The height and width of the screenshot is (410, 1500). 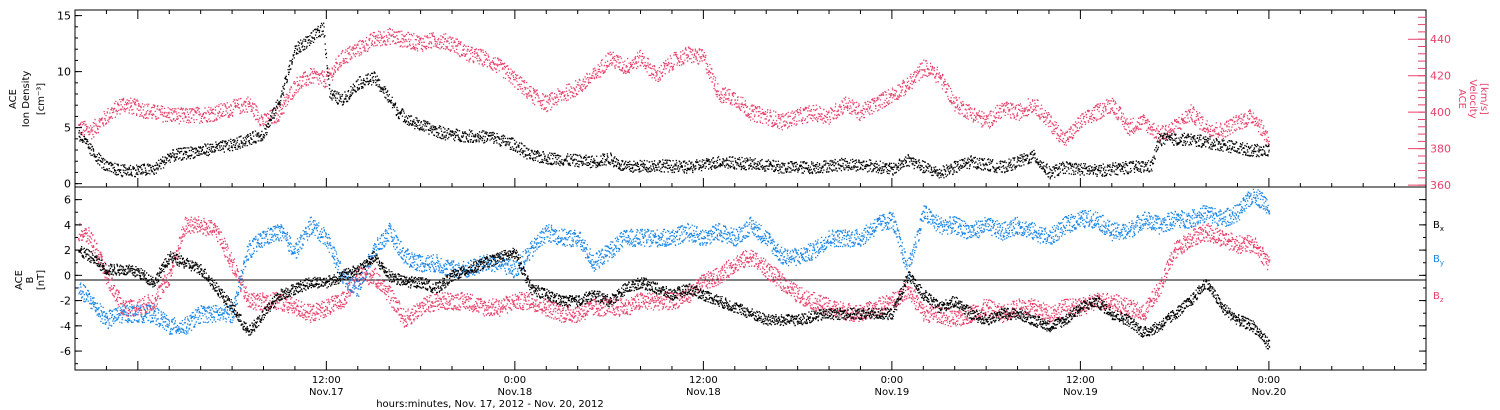 What do you see at coordinates (65, 301) in the screenshot?
I see `b-field-tick-label: -2` at bounding box center [65, 301].